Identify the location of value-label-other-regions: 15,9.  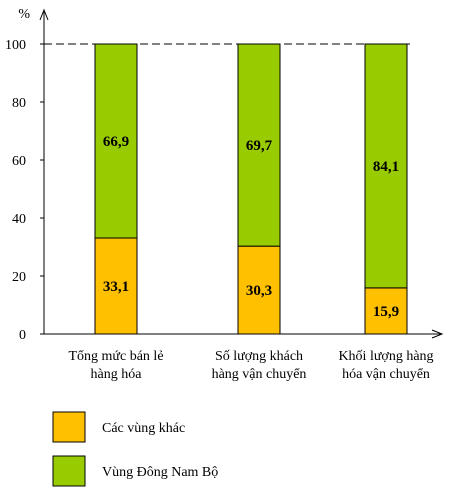
(386, 312).